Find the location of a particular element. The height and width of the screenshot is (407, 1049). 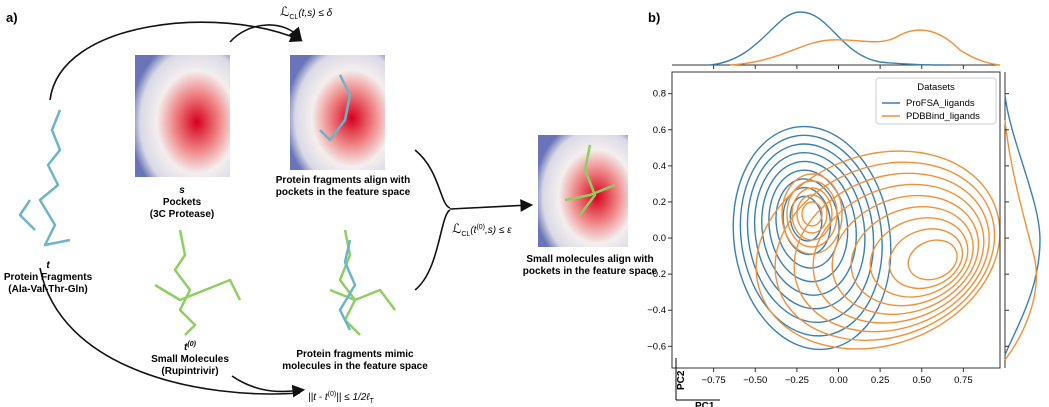

label: (Rupintrivir) is located at coordinates (189, 371).